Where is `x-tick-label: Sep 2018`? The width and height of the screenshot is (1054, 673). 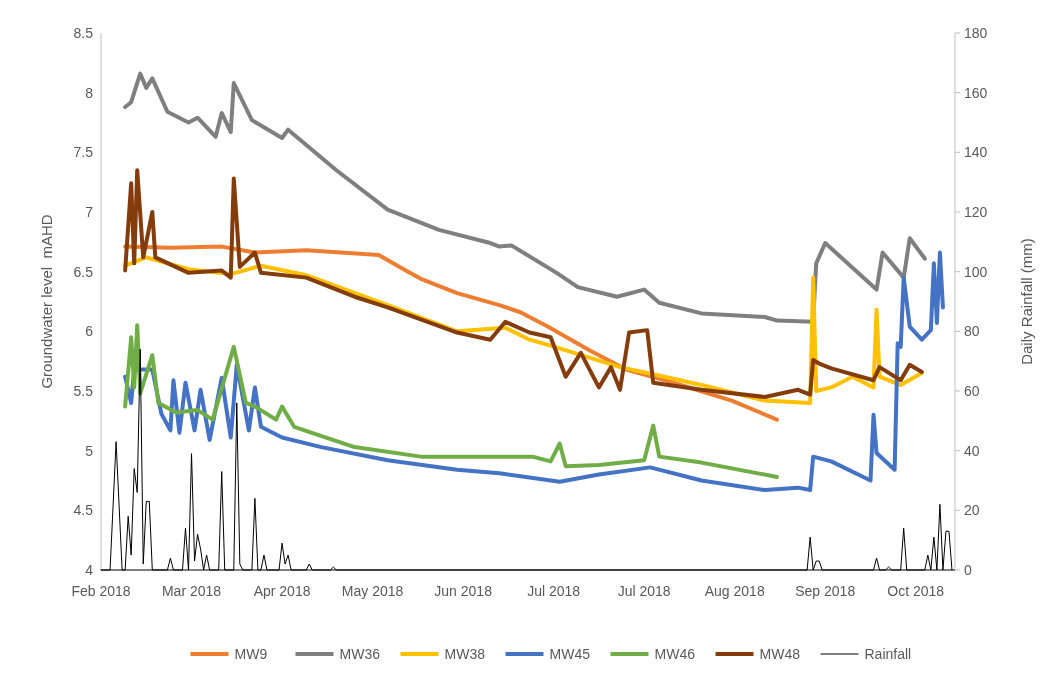 x-tick-label: Sep 2018 is located at coordinates (825, 591).